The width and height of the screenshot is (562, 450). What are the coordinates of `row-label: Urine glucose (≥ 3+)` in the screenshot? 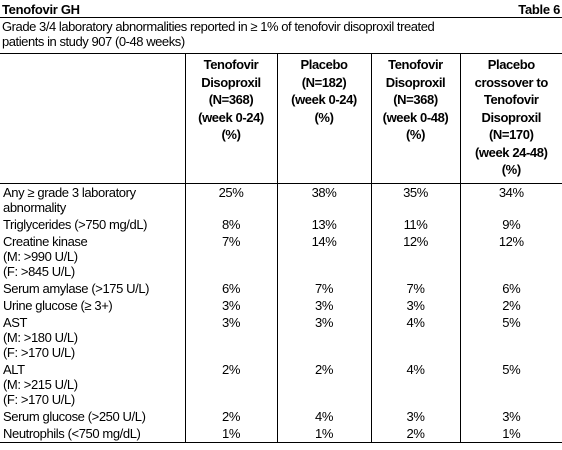 It's located at (92, 305).